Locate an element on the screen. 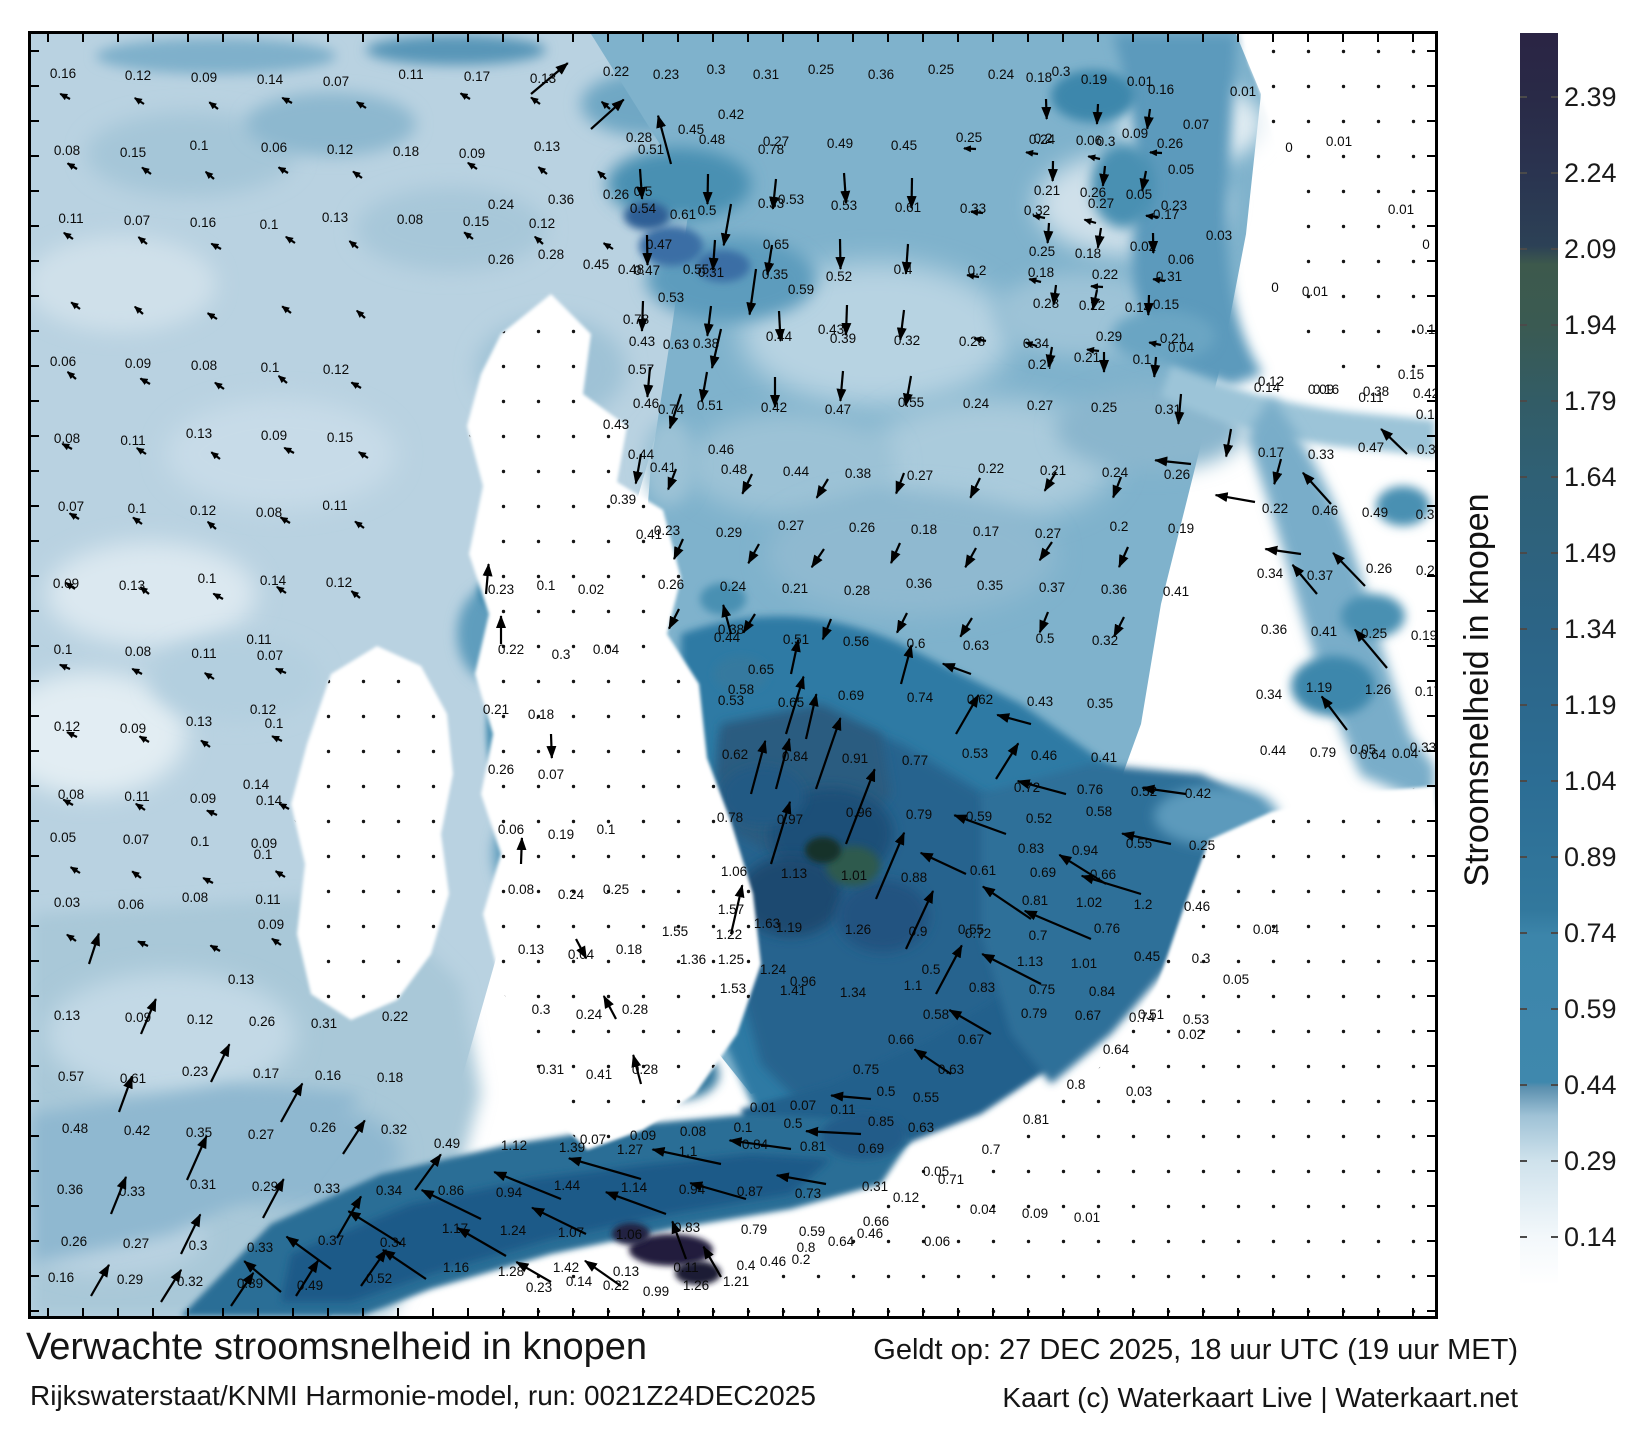  svg-text: 0.78 is located at coordinates (730, 817).